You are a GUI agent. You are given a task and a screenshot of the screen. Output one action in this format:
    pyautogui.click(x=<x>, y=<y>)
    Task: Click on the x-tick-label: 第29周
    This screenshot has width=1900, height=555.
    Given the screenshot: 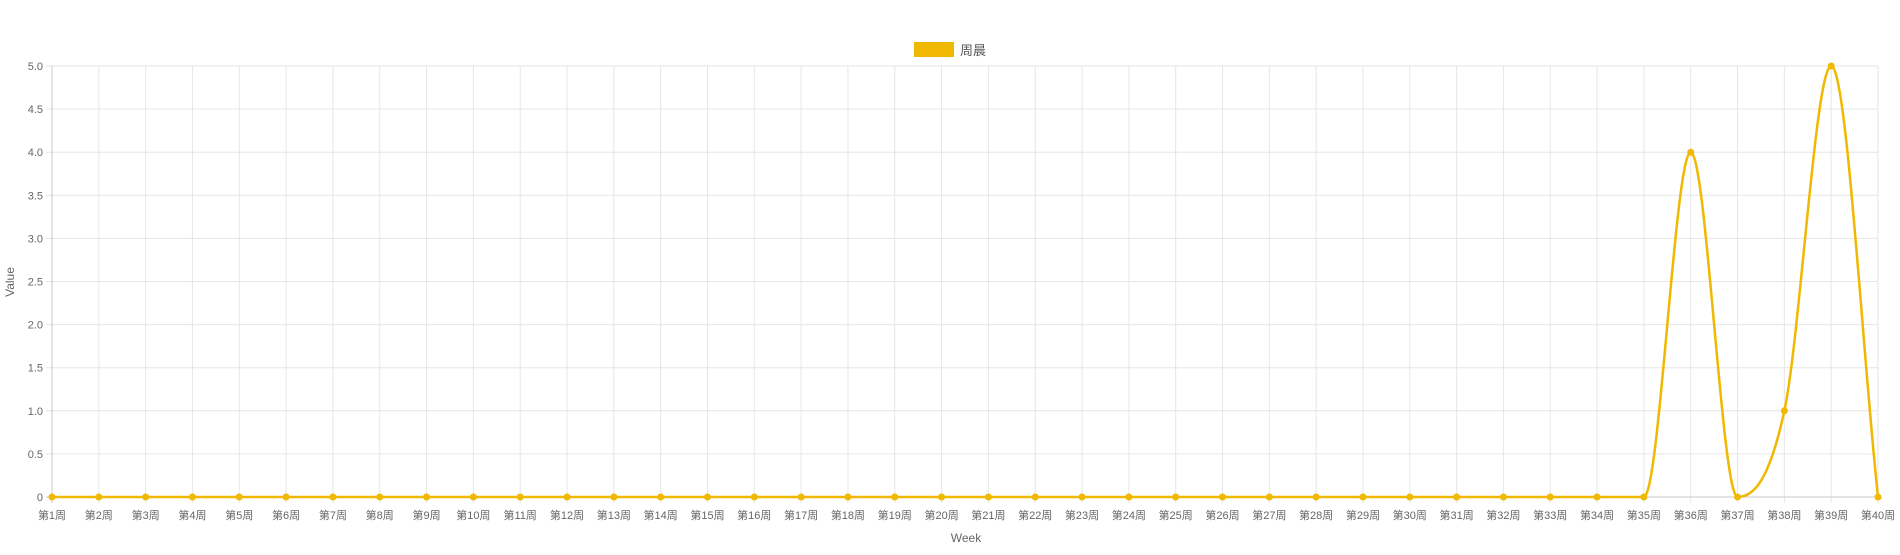 What is the action you would take?
    pyautogui.click(x=1363, y=515)
    